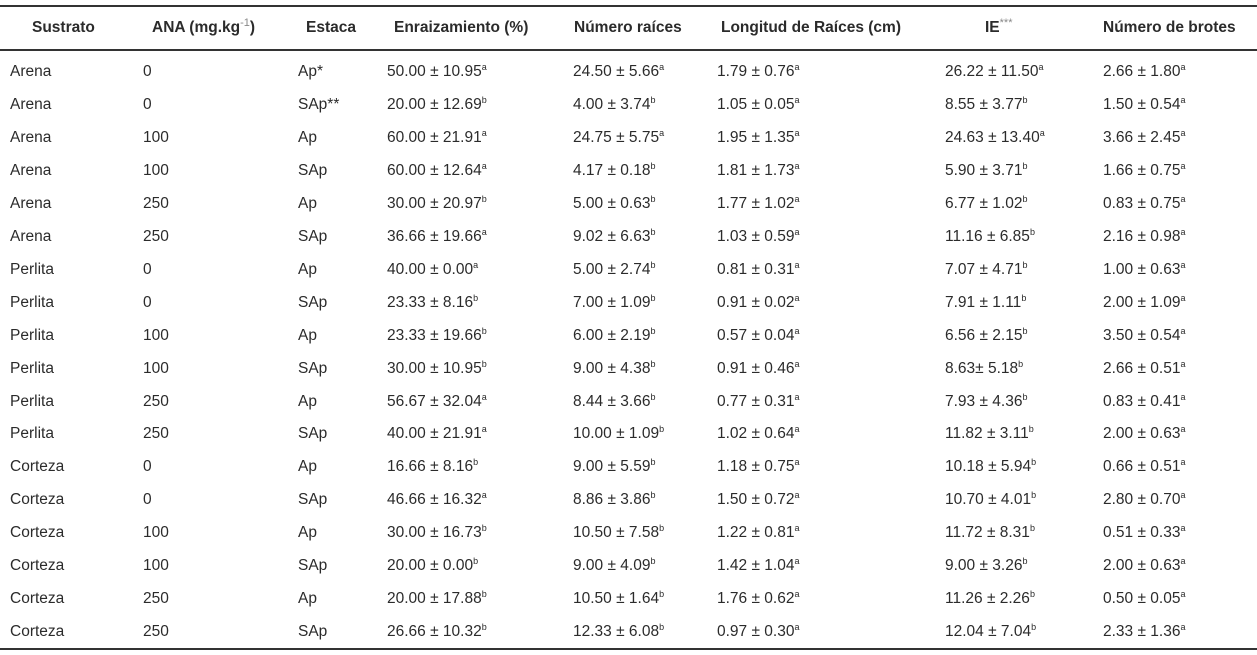 This screenshot has height=655, width=1257. What do you see at coordinates (434, 533) in the screenshot?
I see `cell-text: 30.00 ± 16.73` at bounding box center [434, 533].